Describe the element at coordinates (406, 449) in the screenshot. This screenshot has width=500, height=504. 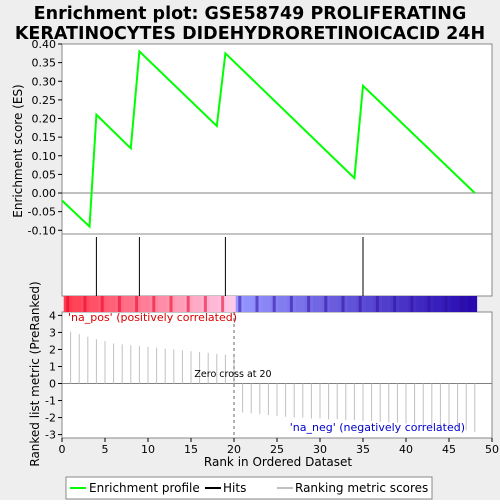
I see `x-tick-label: 40` at that location.